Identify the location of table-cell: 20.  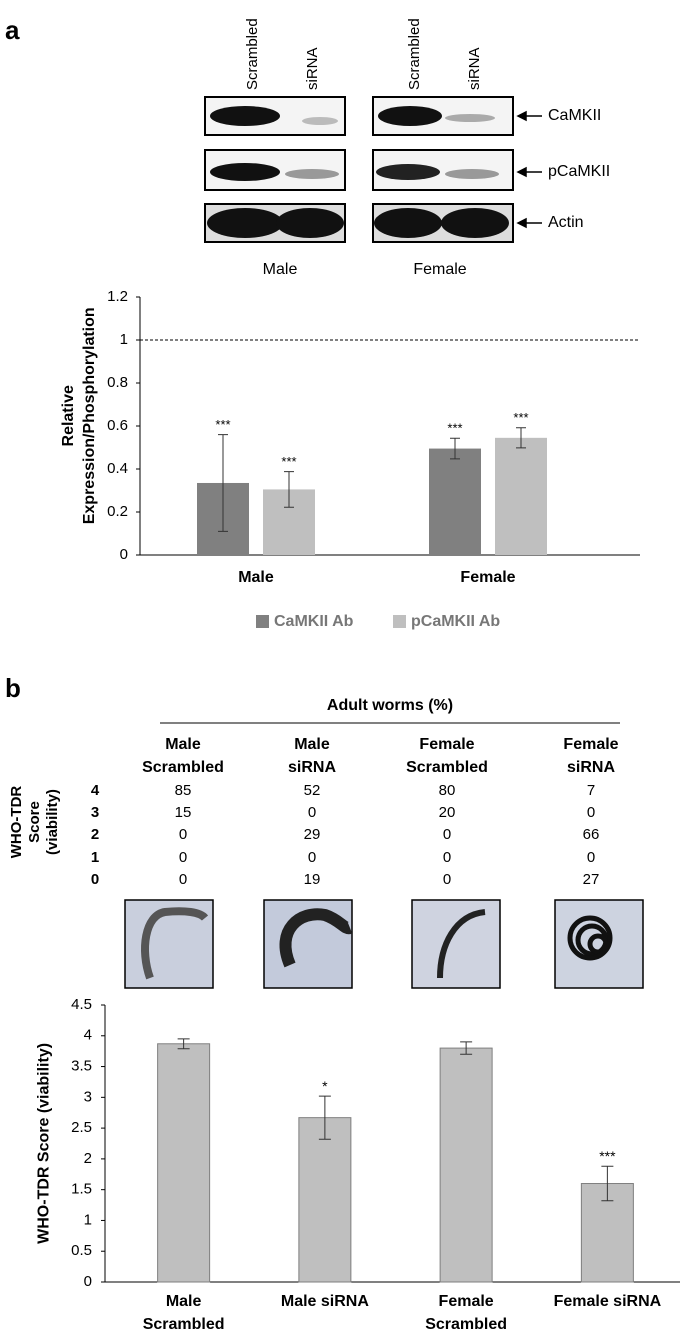
(447, 812).